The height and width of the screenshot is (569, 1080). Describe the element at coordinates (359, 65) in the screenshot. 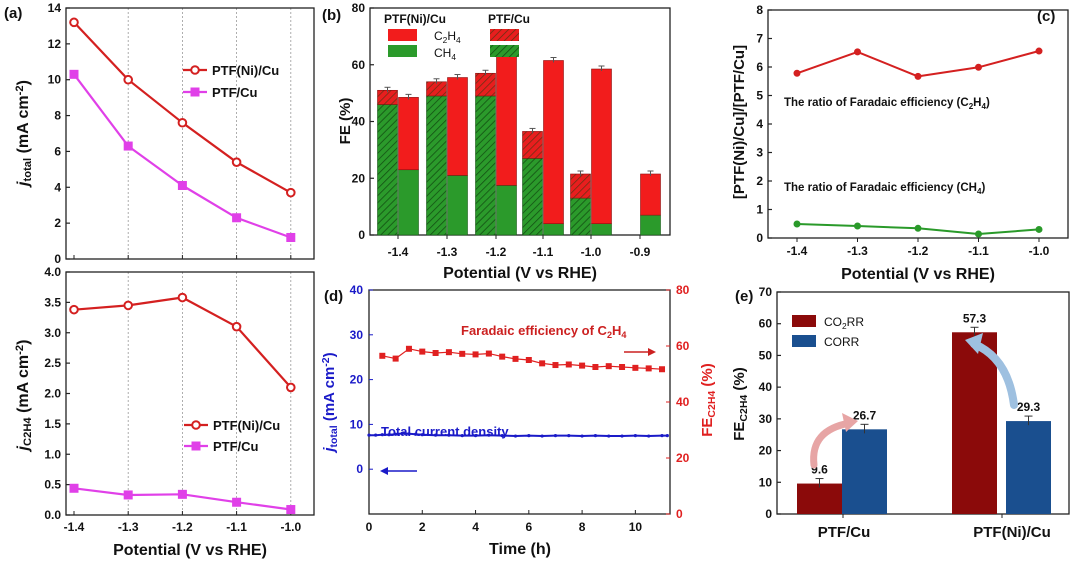

I see `b-yaxis-ticklabel: 60` at that location.